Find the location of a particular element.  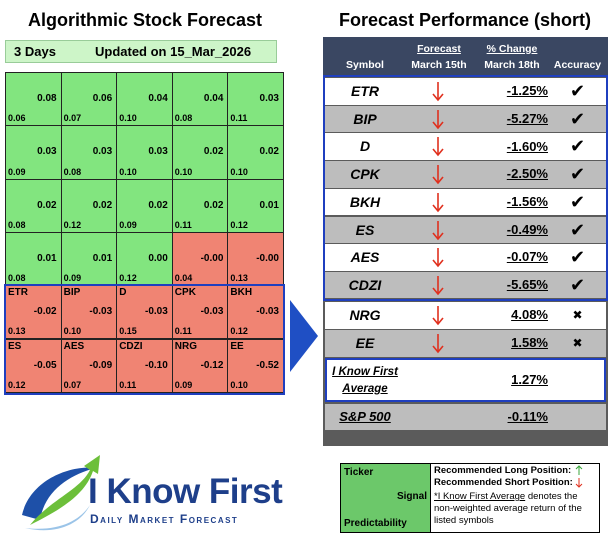

forecast-cell: 0.01 0.09 is located at coordinates (89, 259).